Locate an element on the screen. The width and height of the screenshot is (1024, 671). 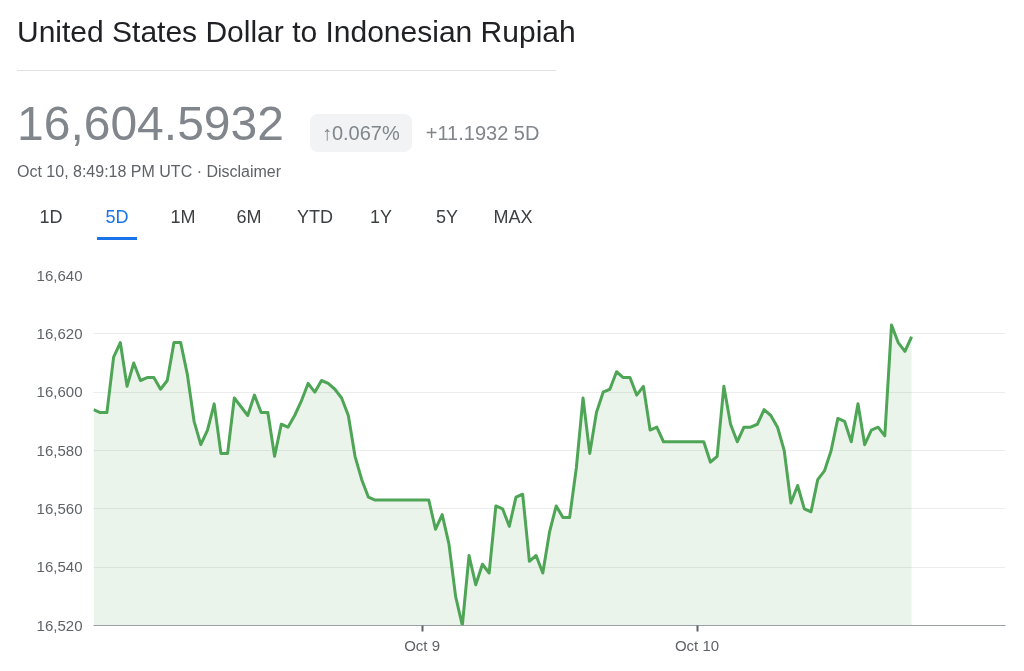
text: YTD is located at coordinates (315, 217).